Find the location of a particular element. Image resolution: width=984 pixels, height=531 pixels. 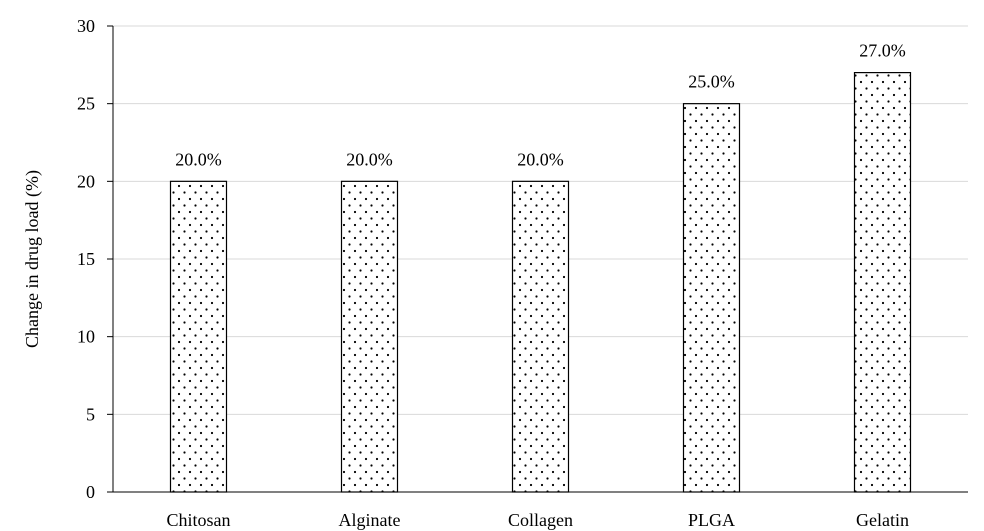

y-tick-label: 20 is located at coordinates (86, 181).